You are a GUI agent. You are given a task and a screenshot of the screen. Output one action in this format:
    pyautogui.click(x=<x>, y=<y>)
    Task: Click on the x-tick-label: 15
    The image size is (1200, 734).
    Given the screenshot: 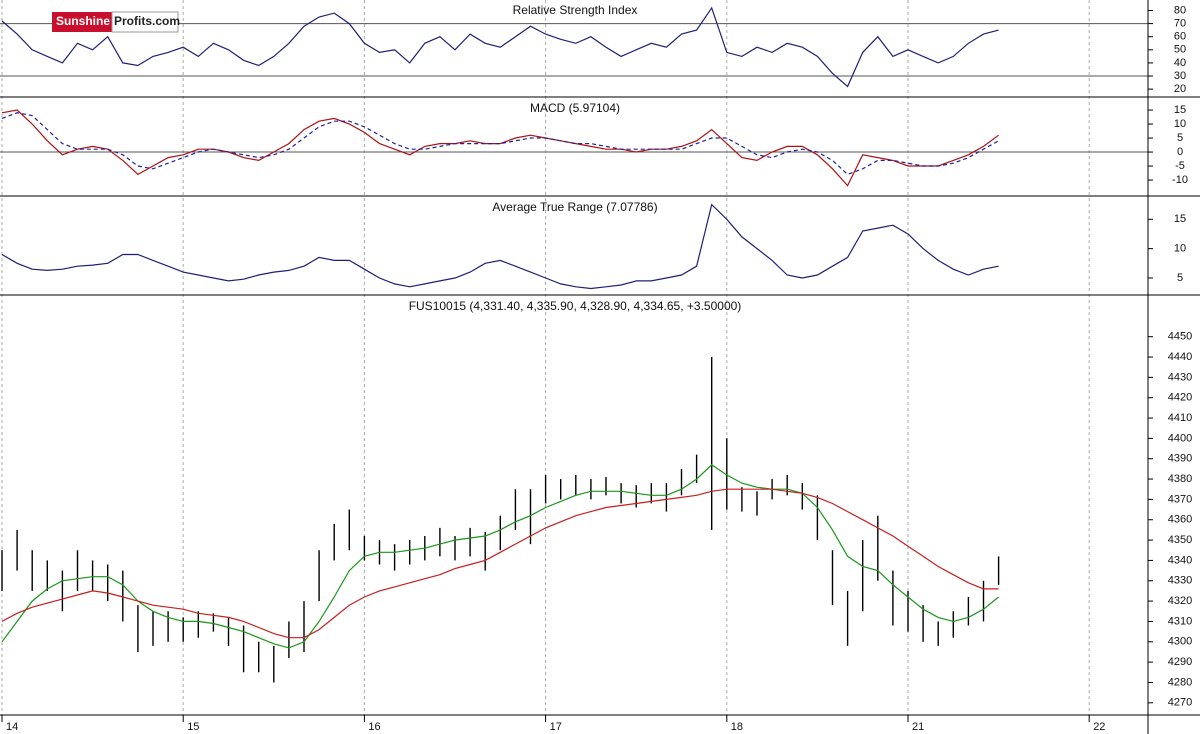 What is the action you would take?
    pyautogui.click(x=193, y=727)
    